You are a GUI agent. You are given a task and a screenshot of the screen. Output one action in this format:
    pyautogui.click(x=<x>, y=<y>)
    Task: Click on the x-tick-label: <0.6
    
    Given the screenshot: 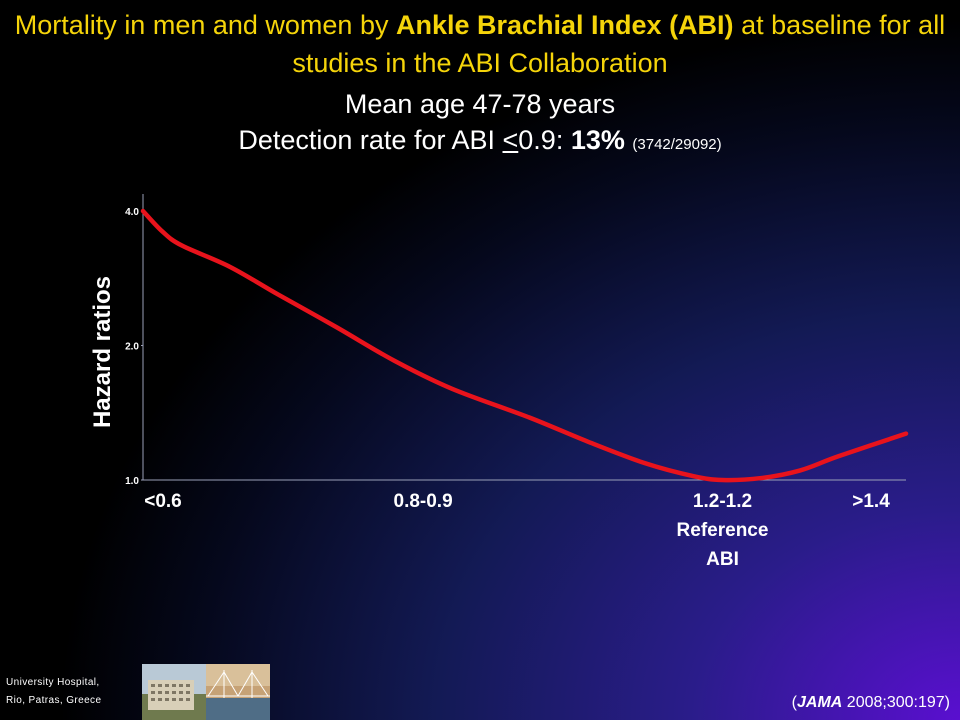 What is the action you would take?
    pyautogui.click(x=163, y=501)
    